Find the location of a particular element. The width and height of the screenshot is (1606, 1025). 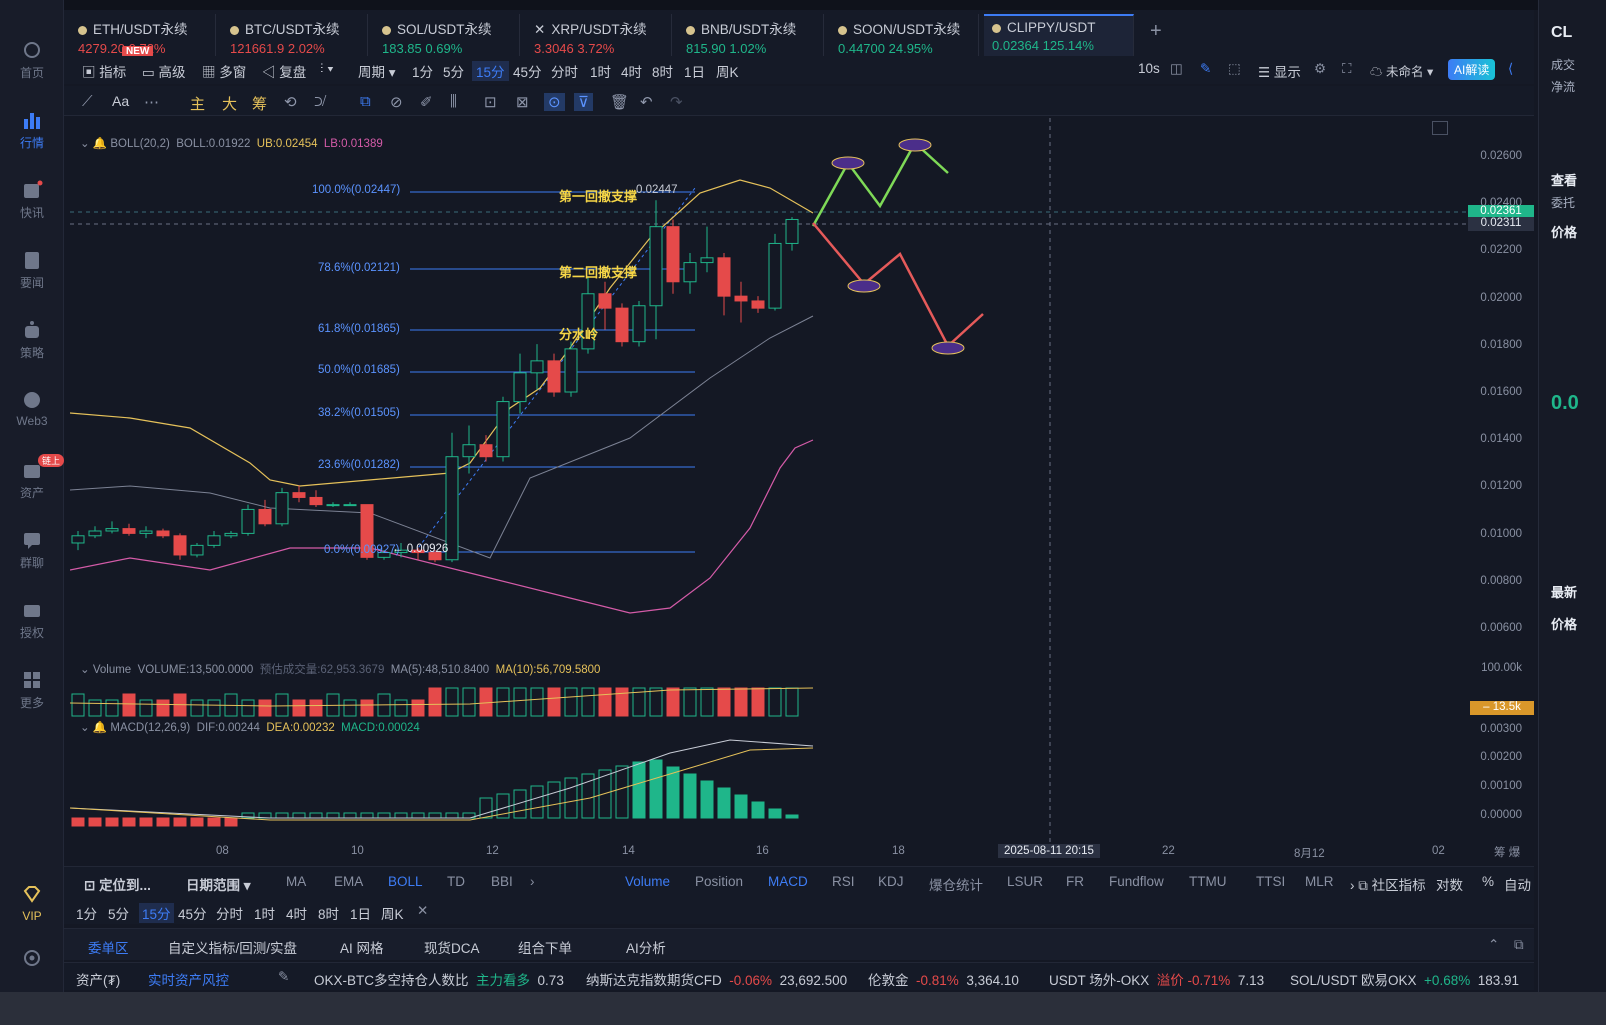

add-tab-button: + is located at coordinates (1156, 31).